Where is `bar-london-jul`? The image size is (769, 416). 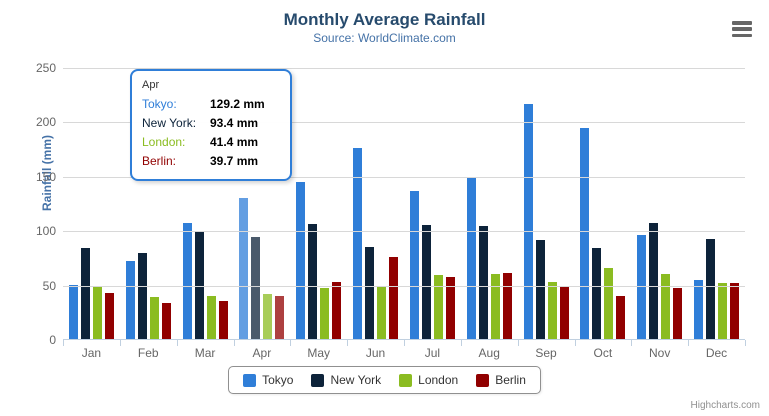 bar-london-jul is located at coordinates (438, 306).